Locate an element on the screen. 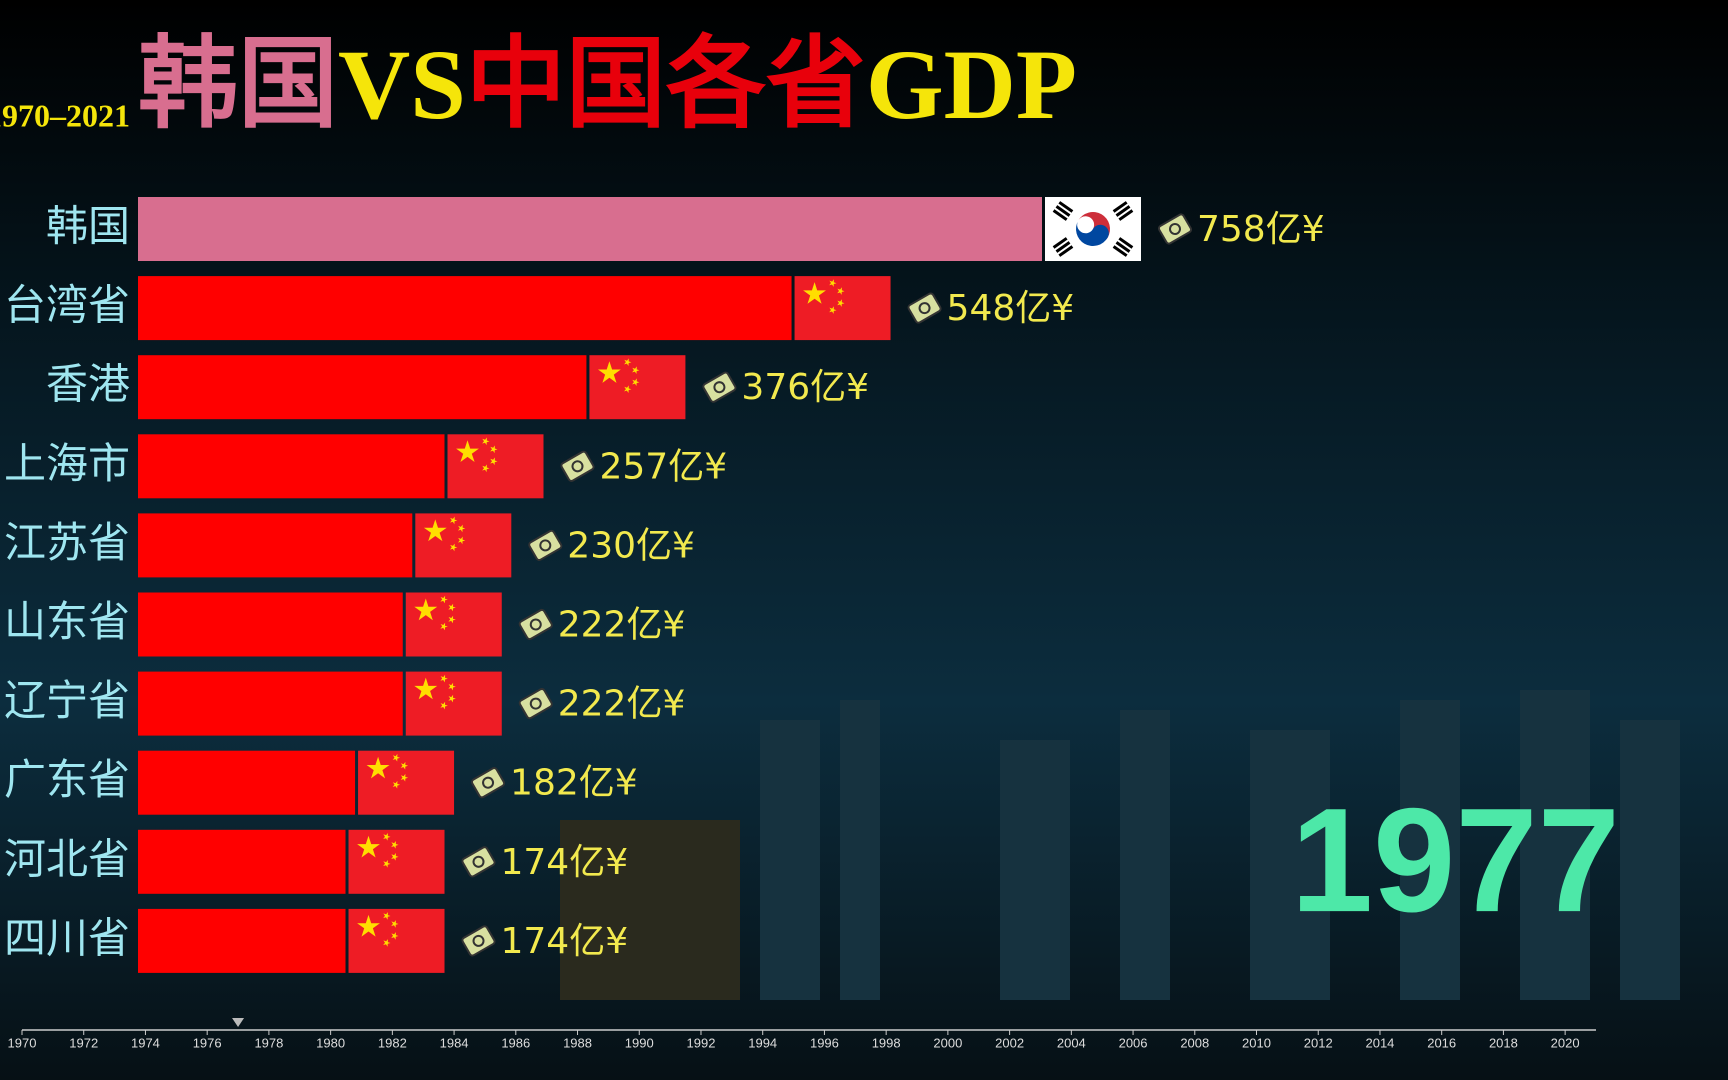 This screenshot has width=1728, height=1080. timeline-tick-label: 2016 is located at coordinates (1441, 1042).